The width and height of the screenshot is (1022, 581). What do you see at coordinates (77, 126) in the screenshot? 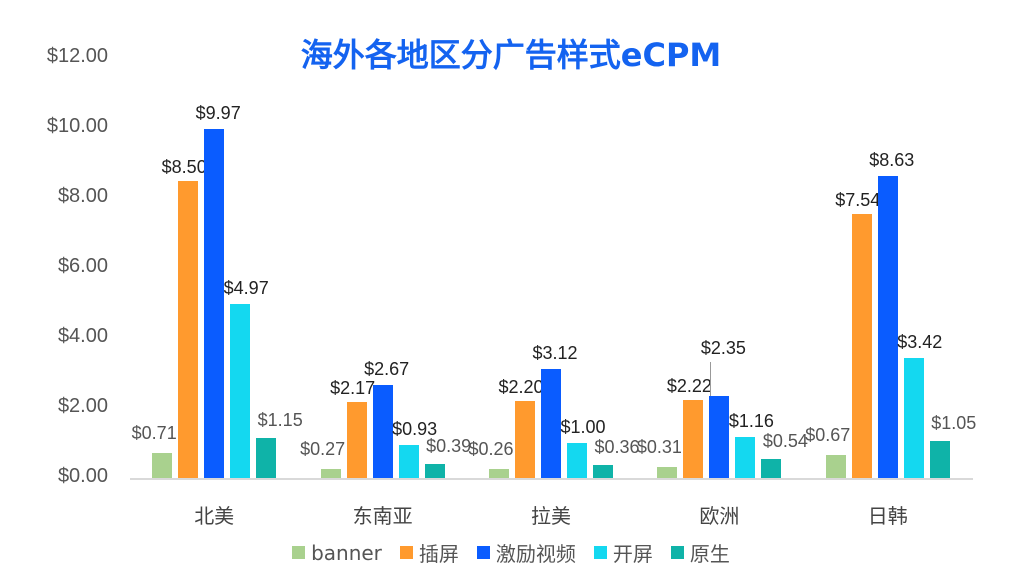
I see `y-tick-label: $10.00` at bounding box center [77, 126].